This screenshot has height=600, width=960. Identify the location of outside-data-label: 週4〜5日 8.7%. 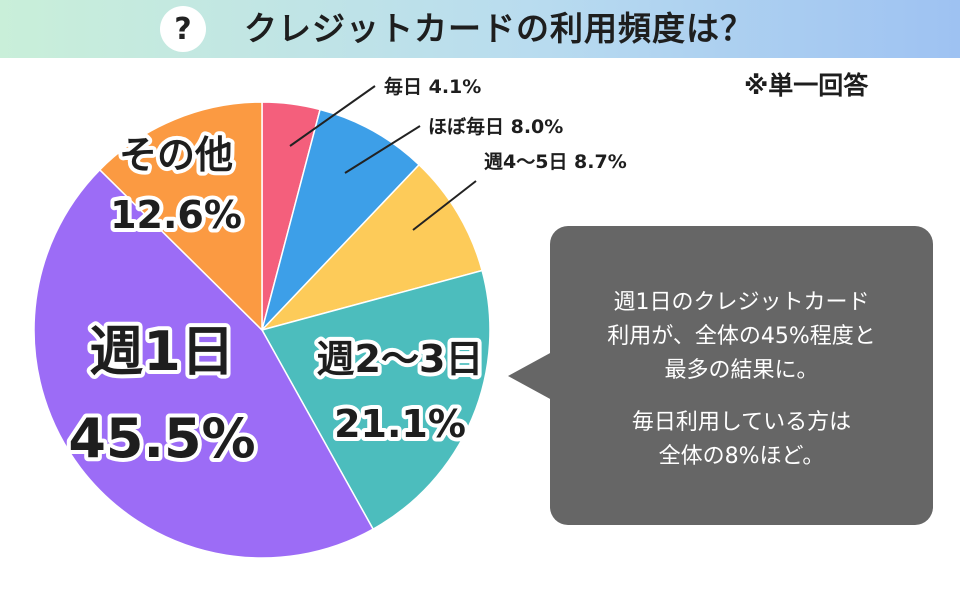
(555, 162).